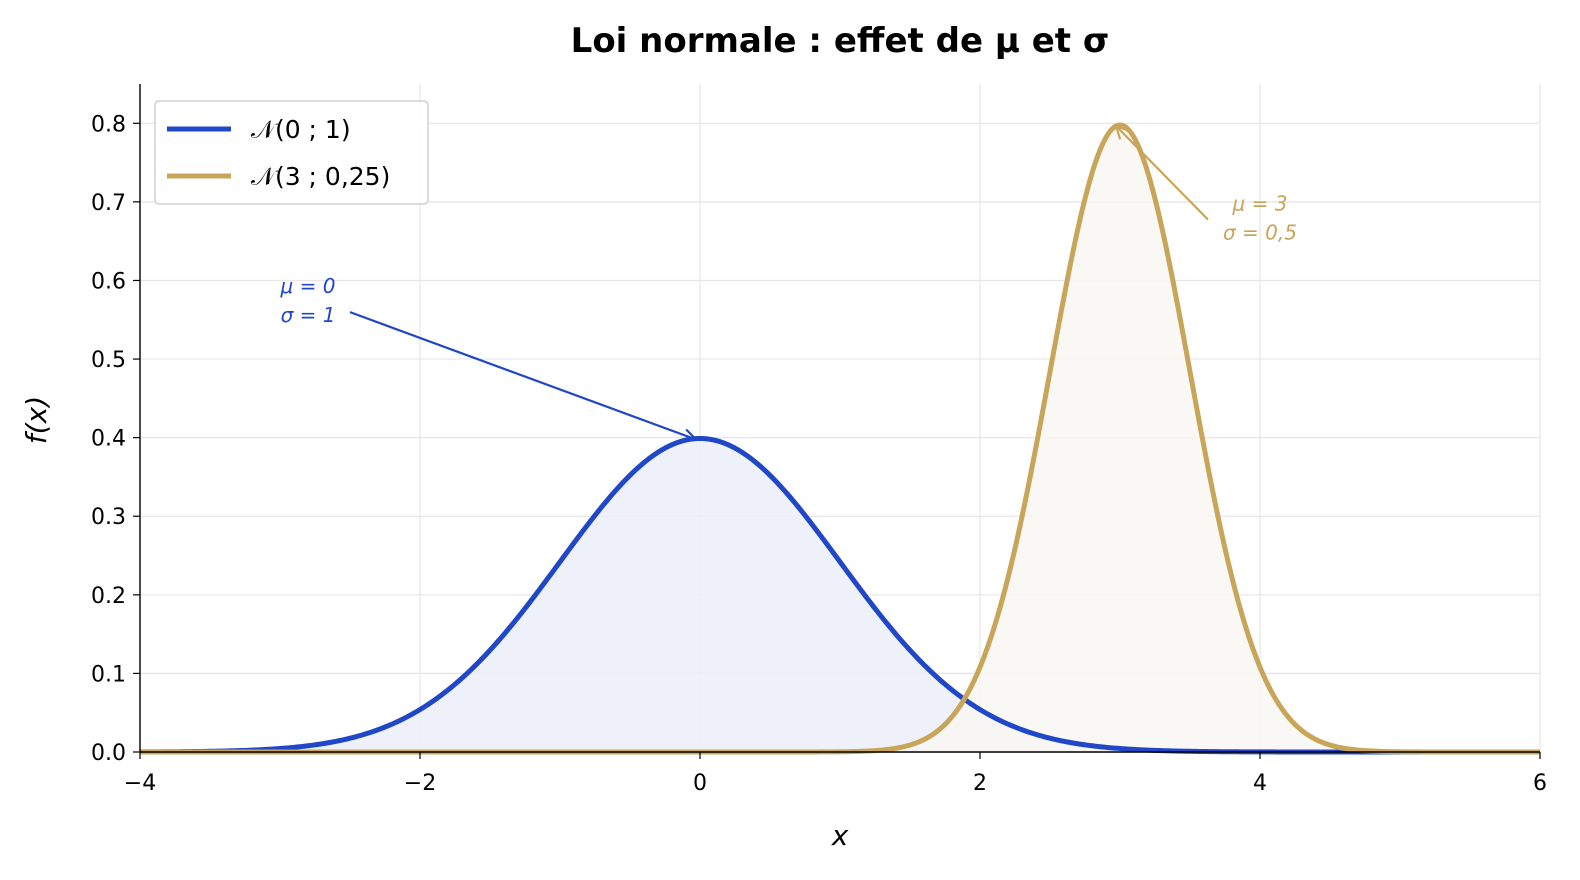  I want to click on y-tick-label: 0.0, so click(108, 753).